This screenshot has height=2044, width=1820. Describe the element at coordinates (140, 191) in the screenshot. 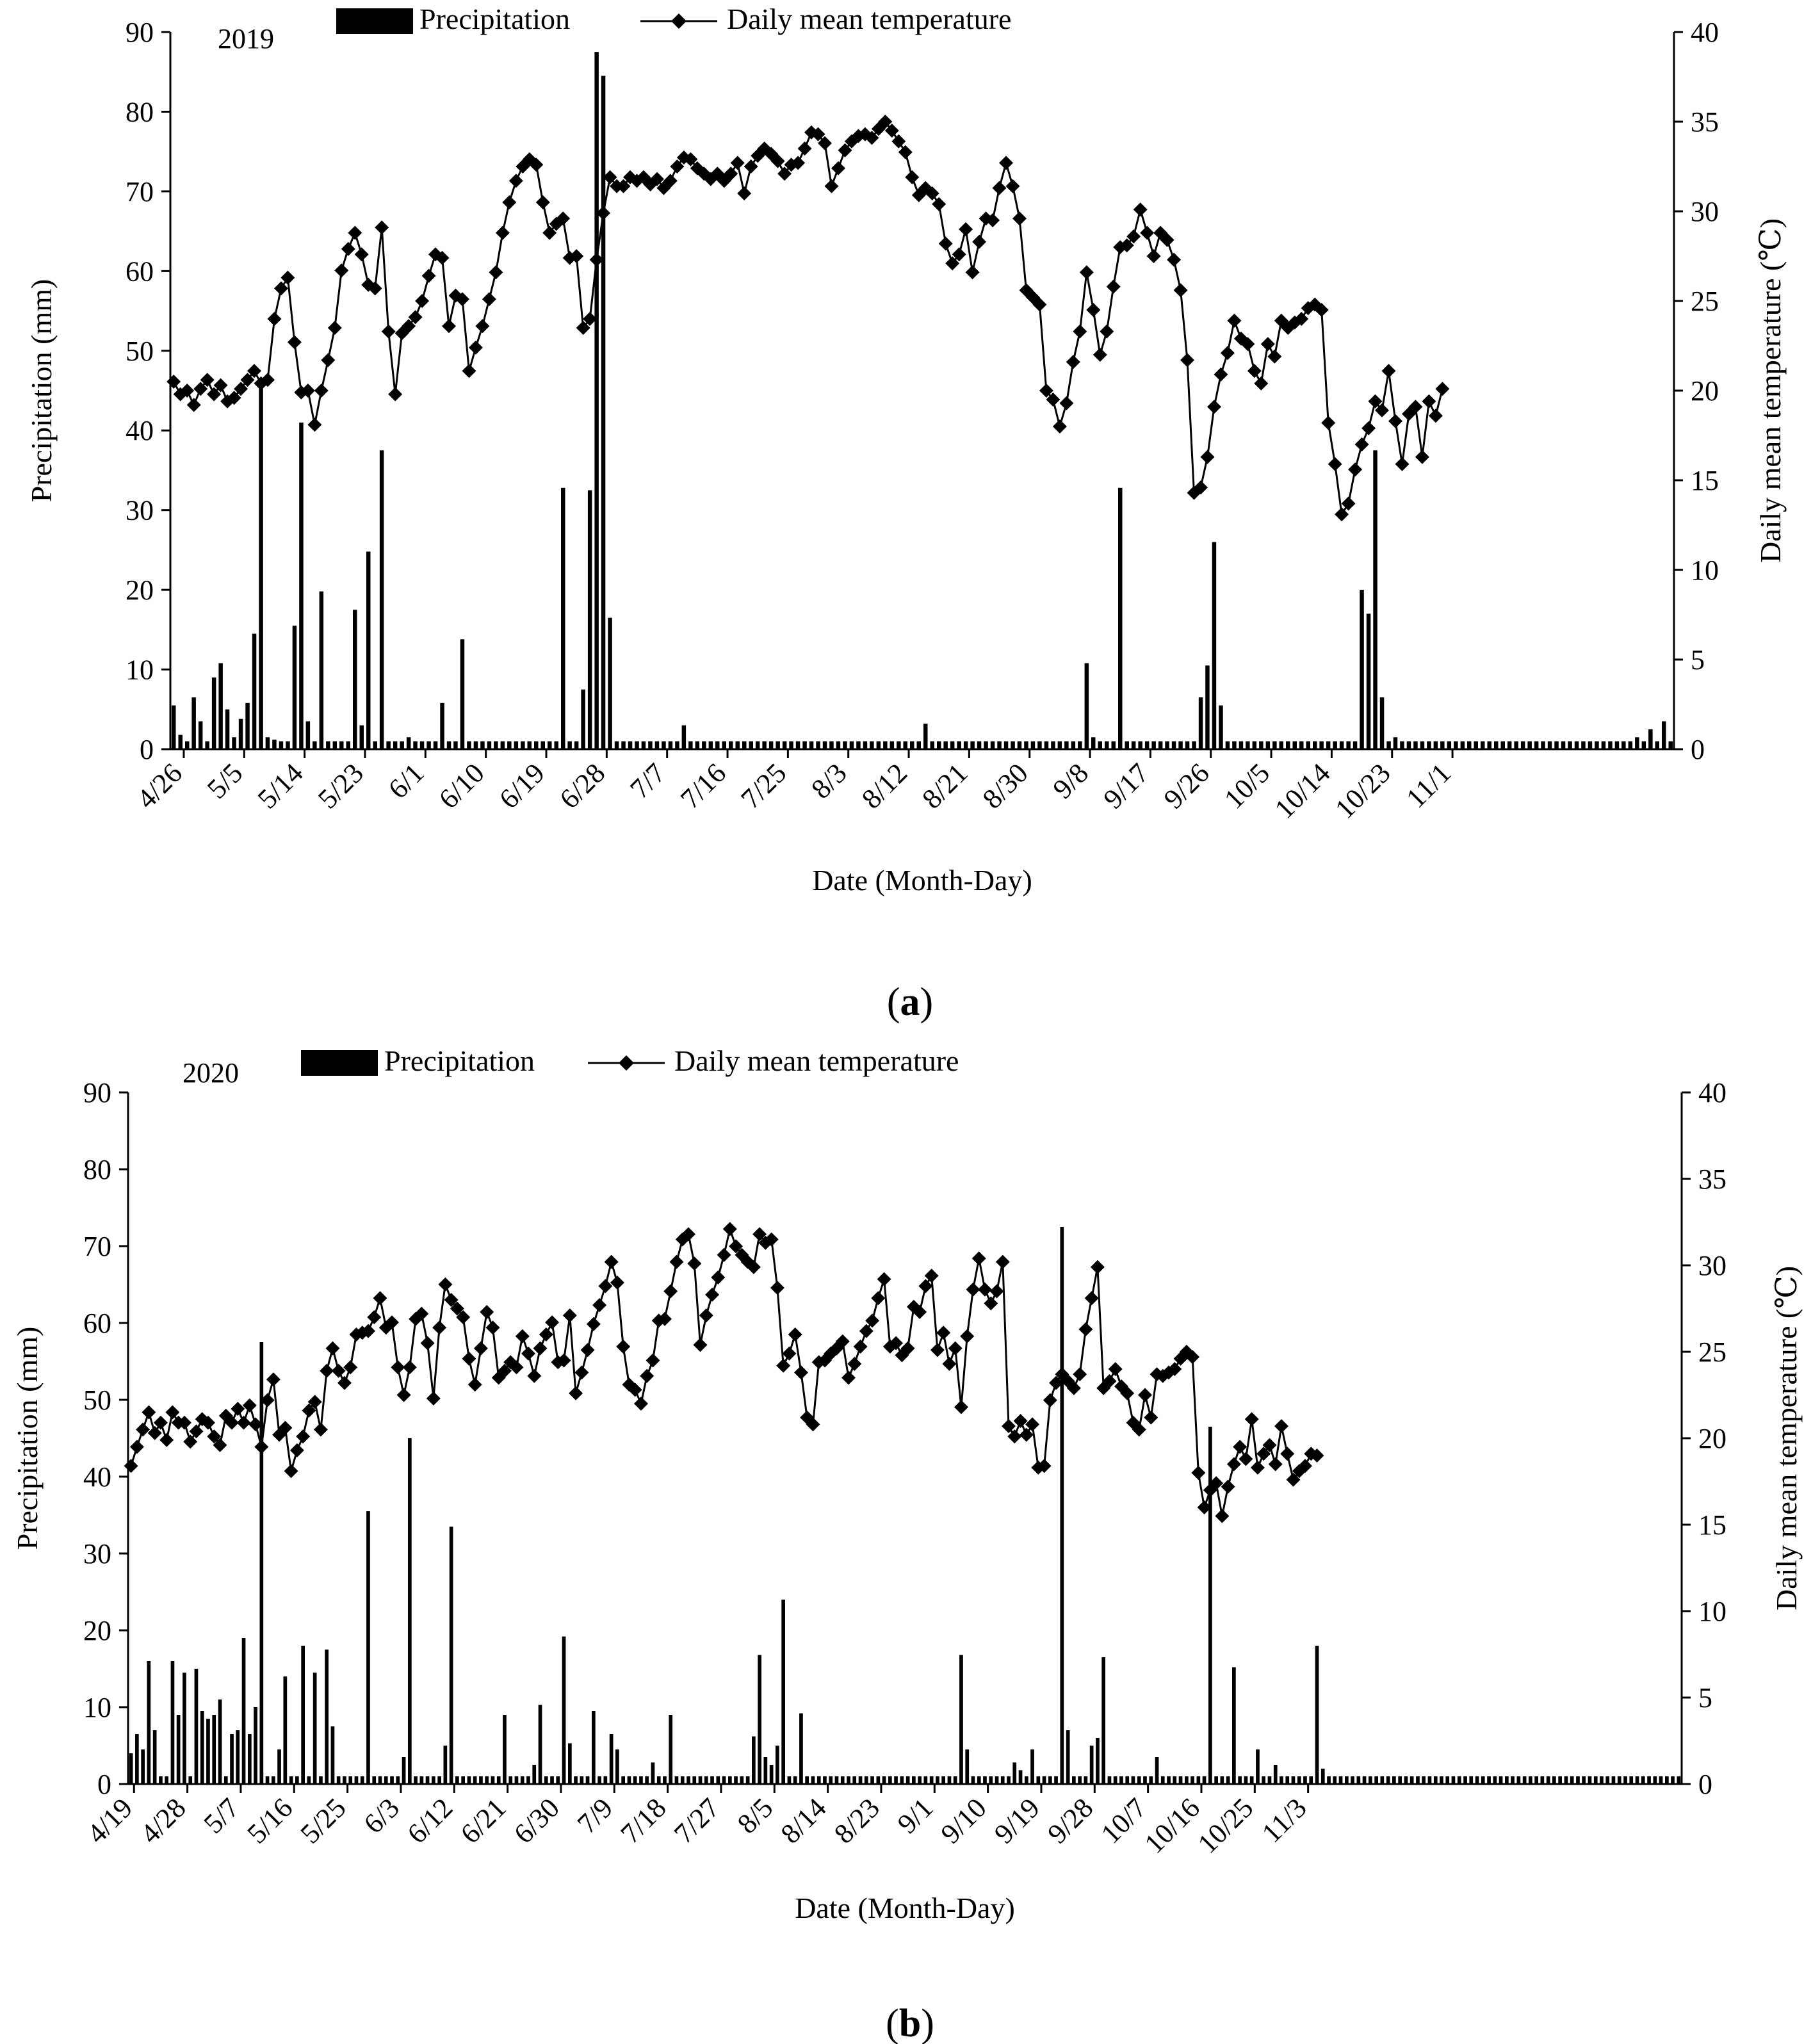

I see `left-tick-label: 70` at that location.